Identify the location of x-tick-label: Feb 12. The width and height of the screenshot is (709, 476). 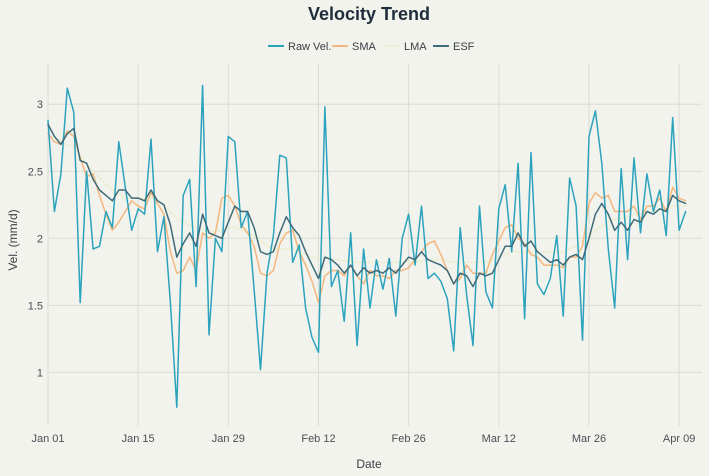
(318, 439).